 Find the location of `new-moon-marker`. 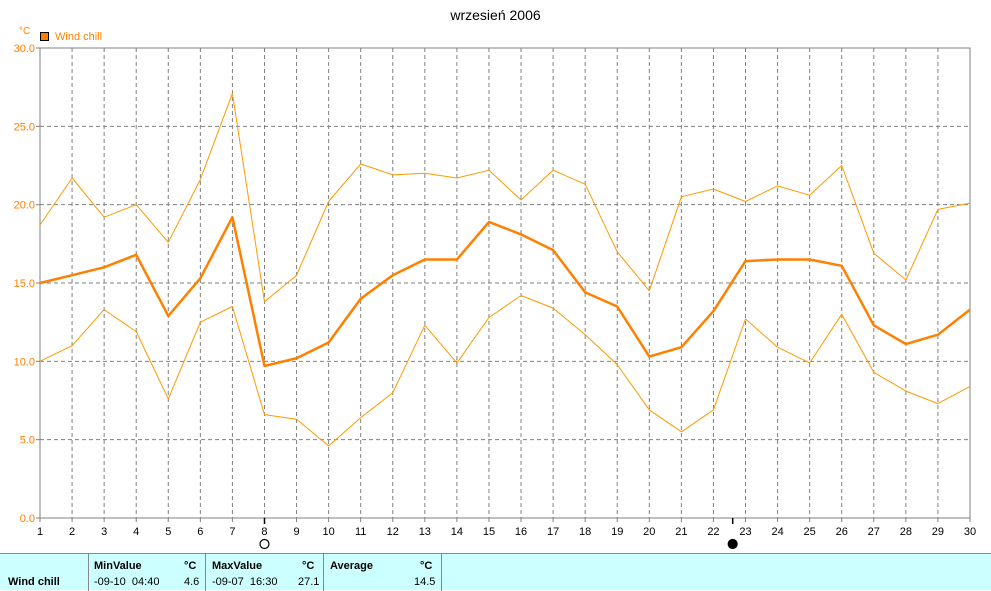

new-moon-marker is located at coordinates (264, 544).